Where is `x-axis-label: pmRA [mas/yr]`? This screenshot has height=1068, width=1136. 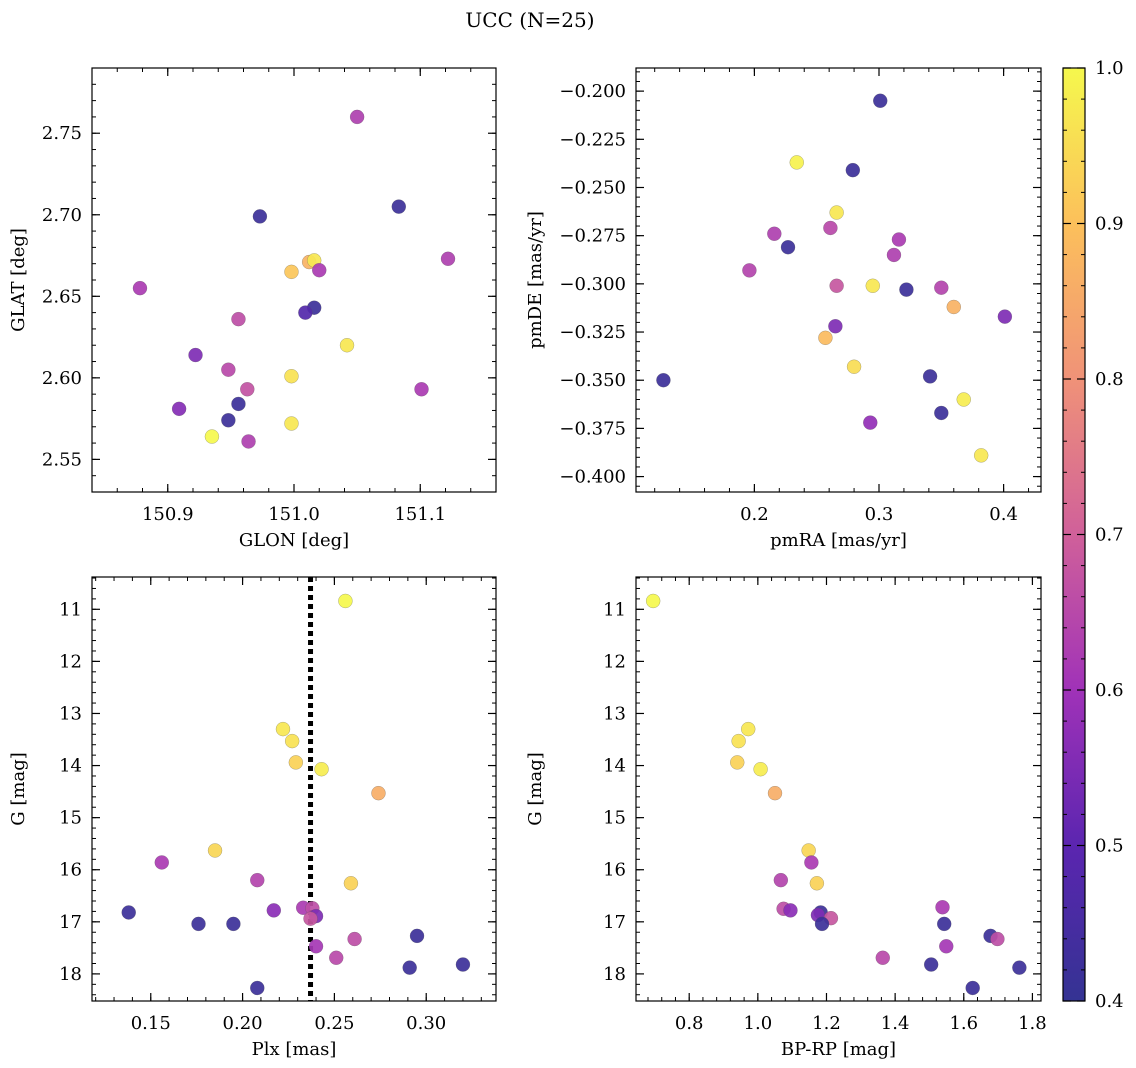 x-axis-label: pmRA [mas/yr] is located at coordinates (838, 540).